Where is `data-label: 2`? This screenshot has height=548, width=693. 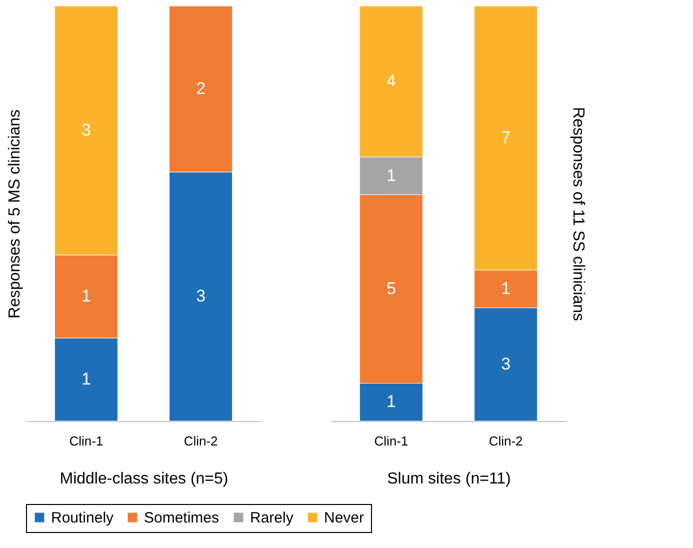
data-label: 2 is located at coordinates (201, 88).